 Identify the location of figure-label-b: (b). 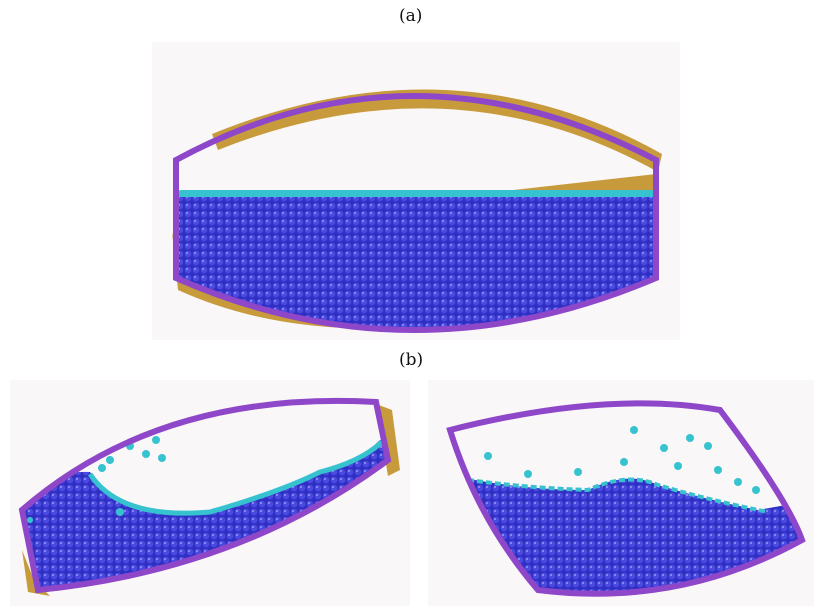
(411, 360).